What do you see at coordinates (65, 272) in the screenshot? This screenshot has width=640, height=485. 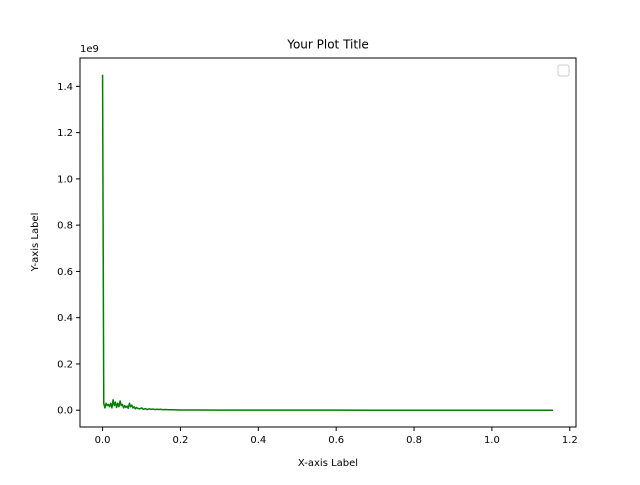 I see `y-tick-label: 0.6` at bounding box center [65, 272].